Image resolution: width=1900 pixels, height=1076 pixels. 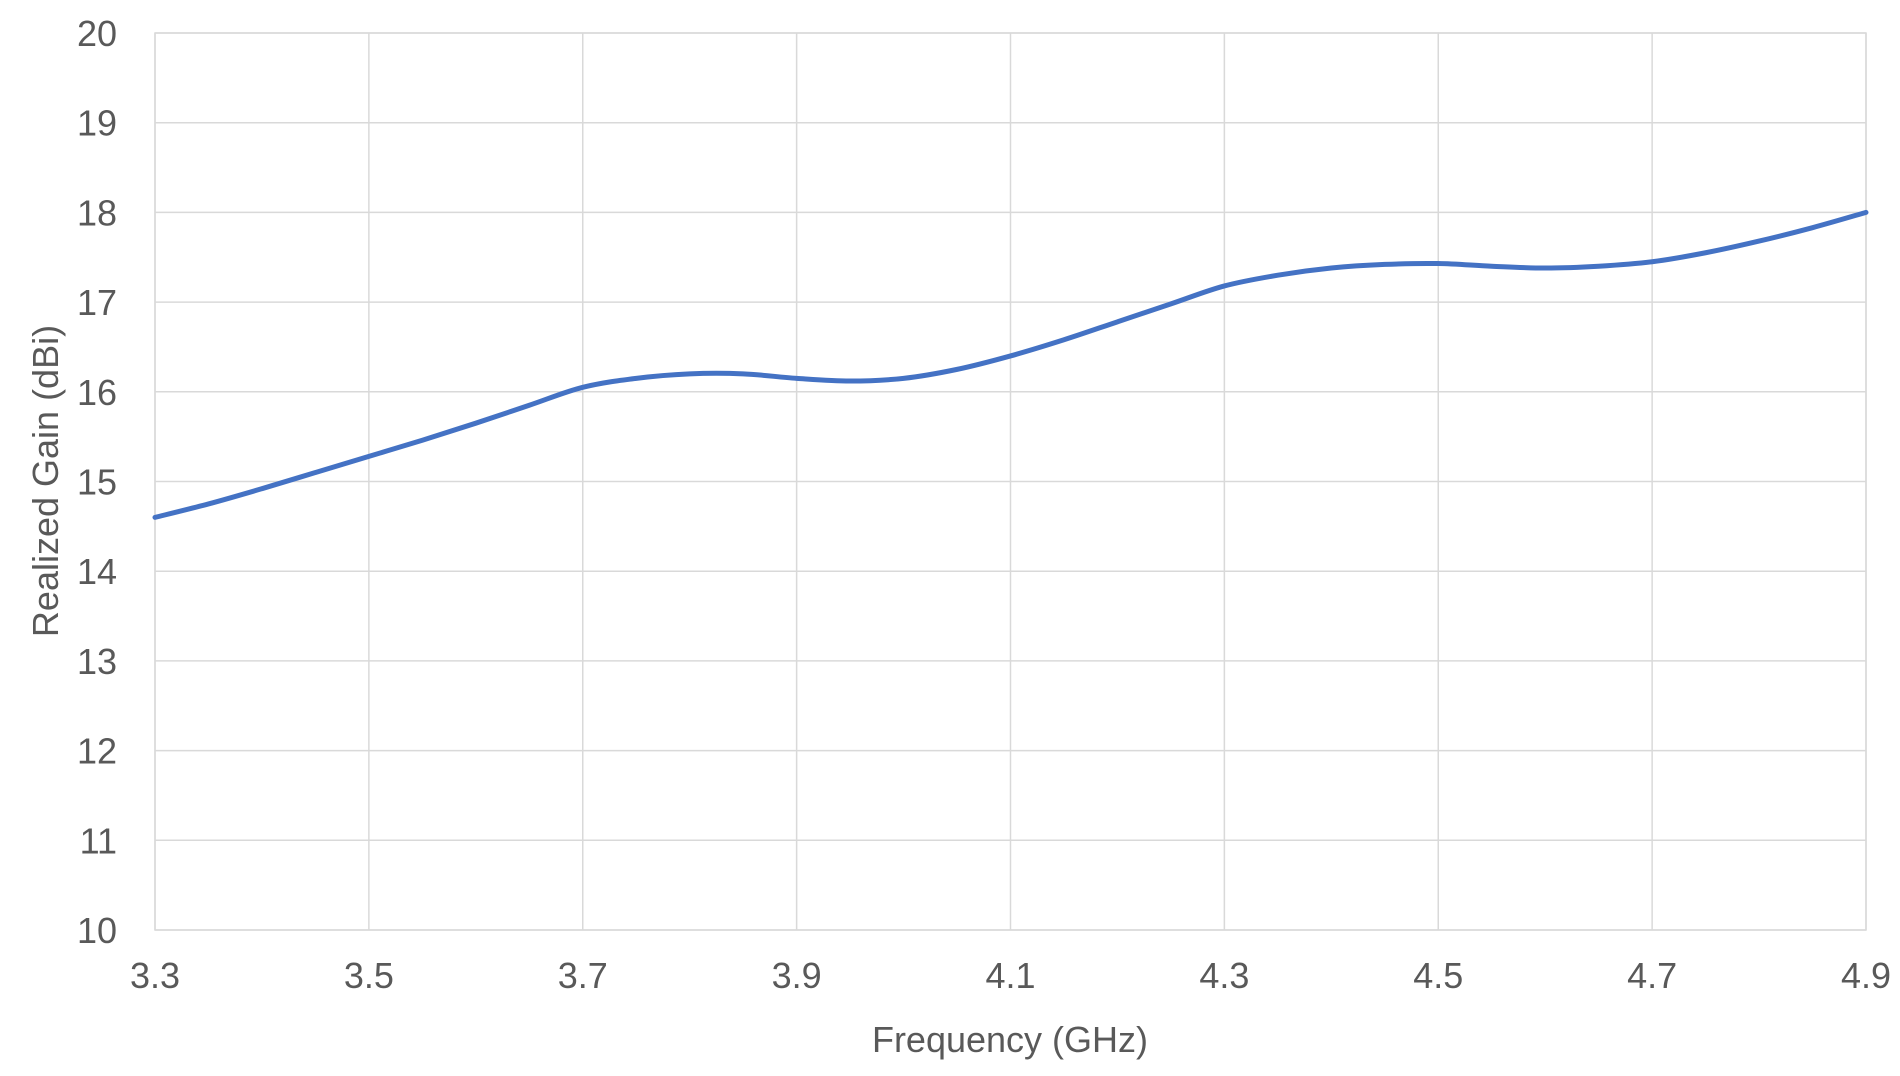 I want to click on y-tick-label: 17, so click(x=97, y=302).